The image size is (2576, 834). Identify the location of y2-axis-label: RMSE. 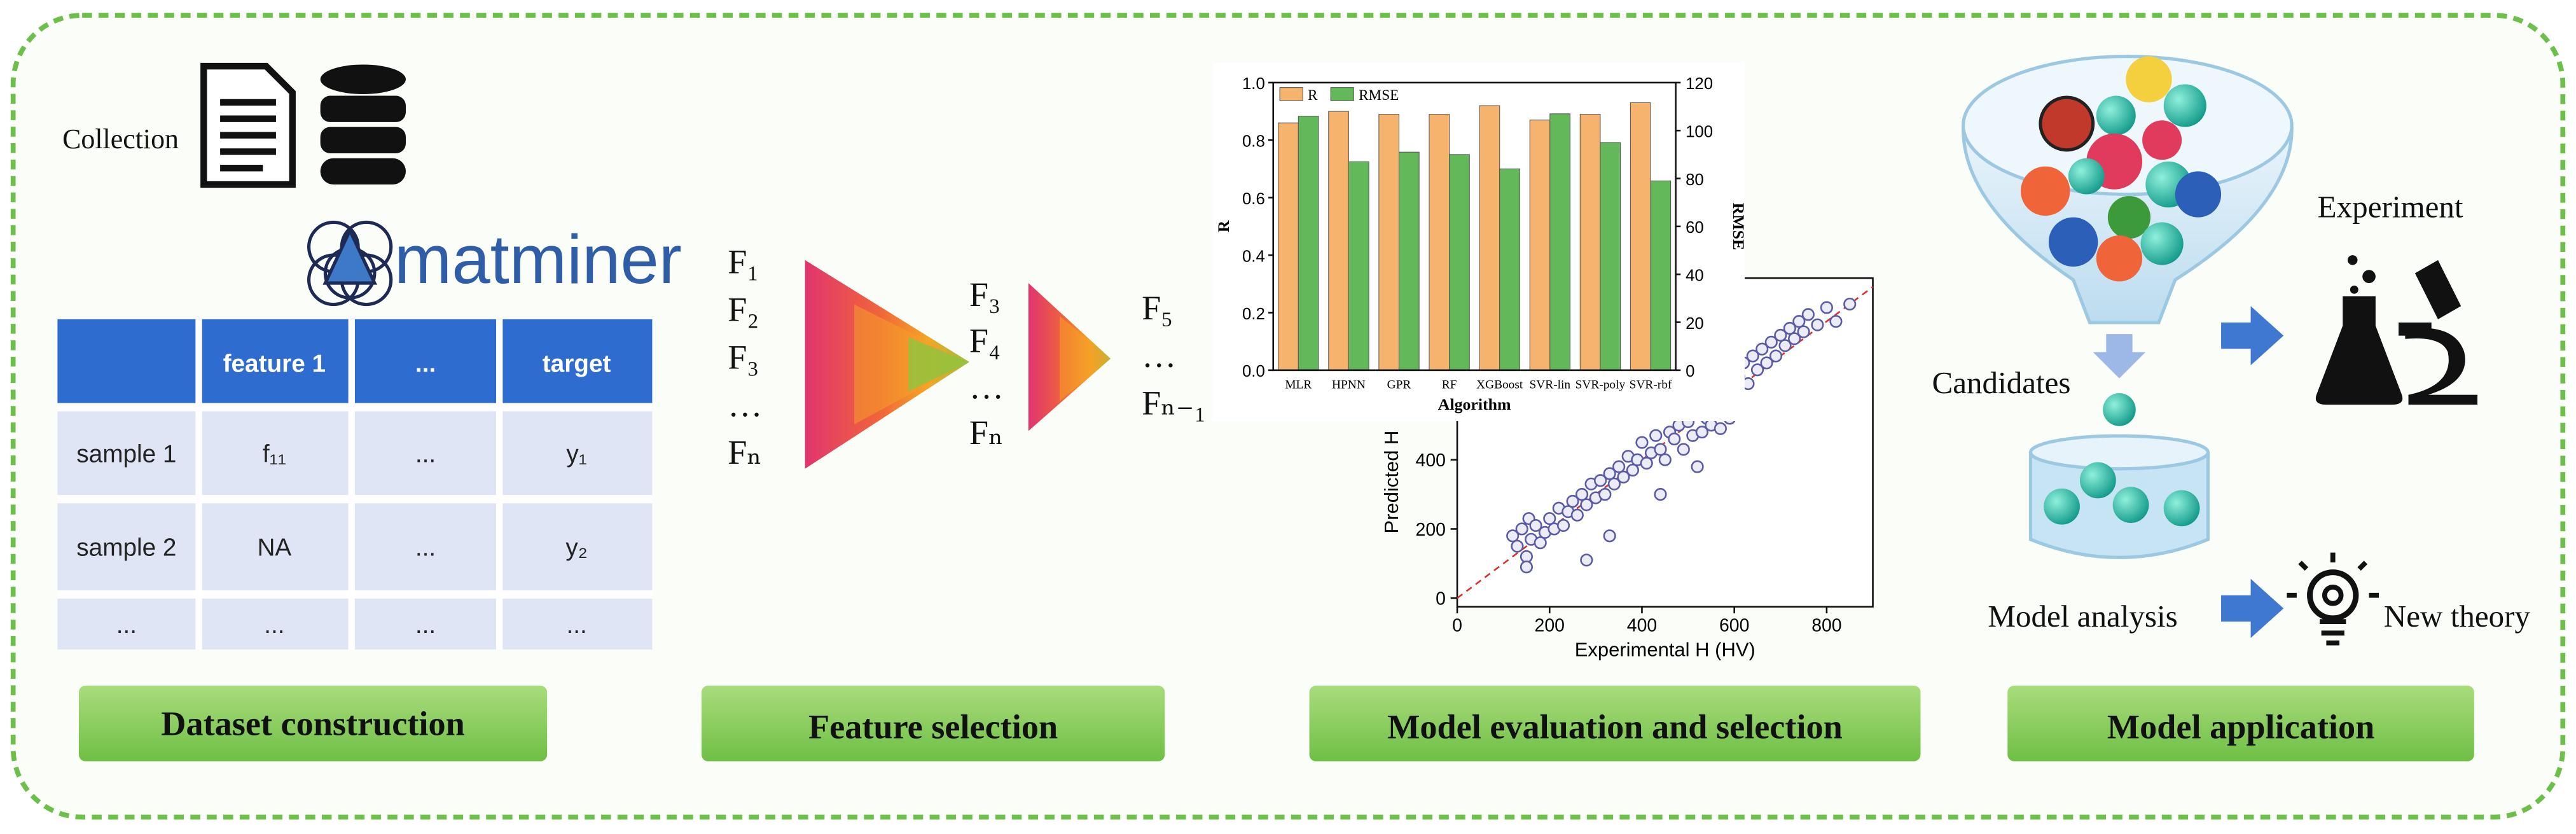
(1738, 227).